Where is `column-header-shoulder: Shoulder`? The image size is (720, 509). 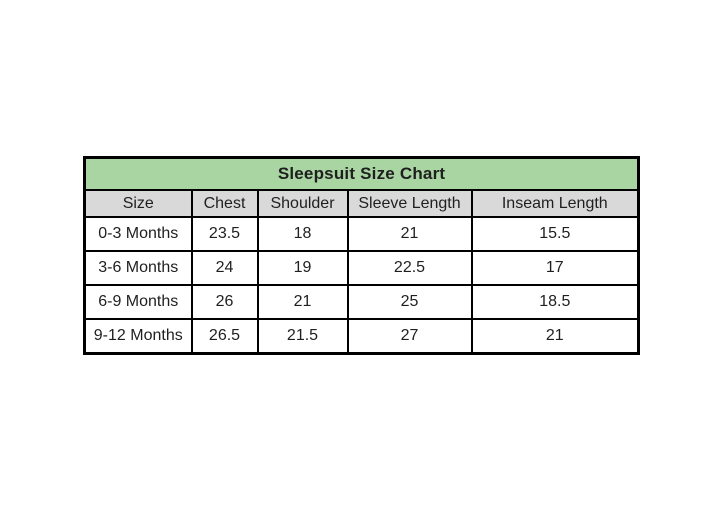
column-header-shoulder: Shoulder is located at coordinates (302, 203).